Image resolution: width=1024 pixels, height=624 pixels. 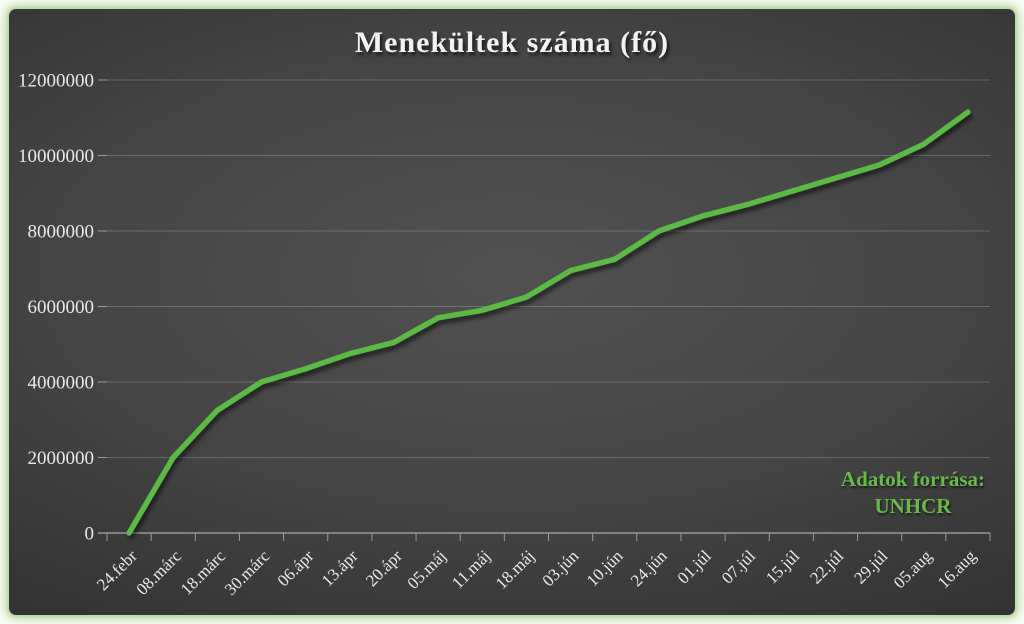 What do you see at coordinates (61, 383) in the screenshot?
I see `y-axis-tick-label: 4000000` at bounding box center [61, 383].